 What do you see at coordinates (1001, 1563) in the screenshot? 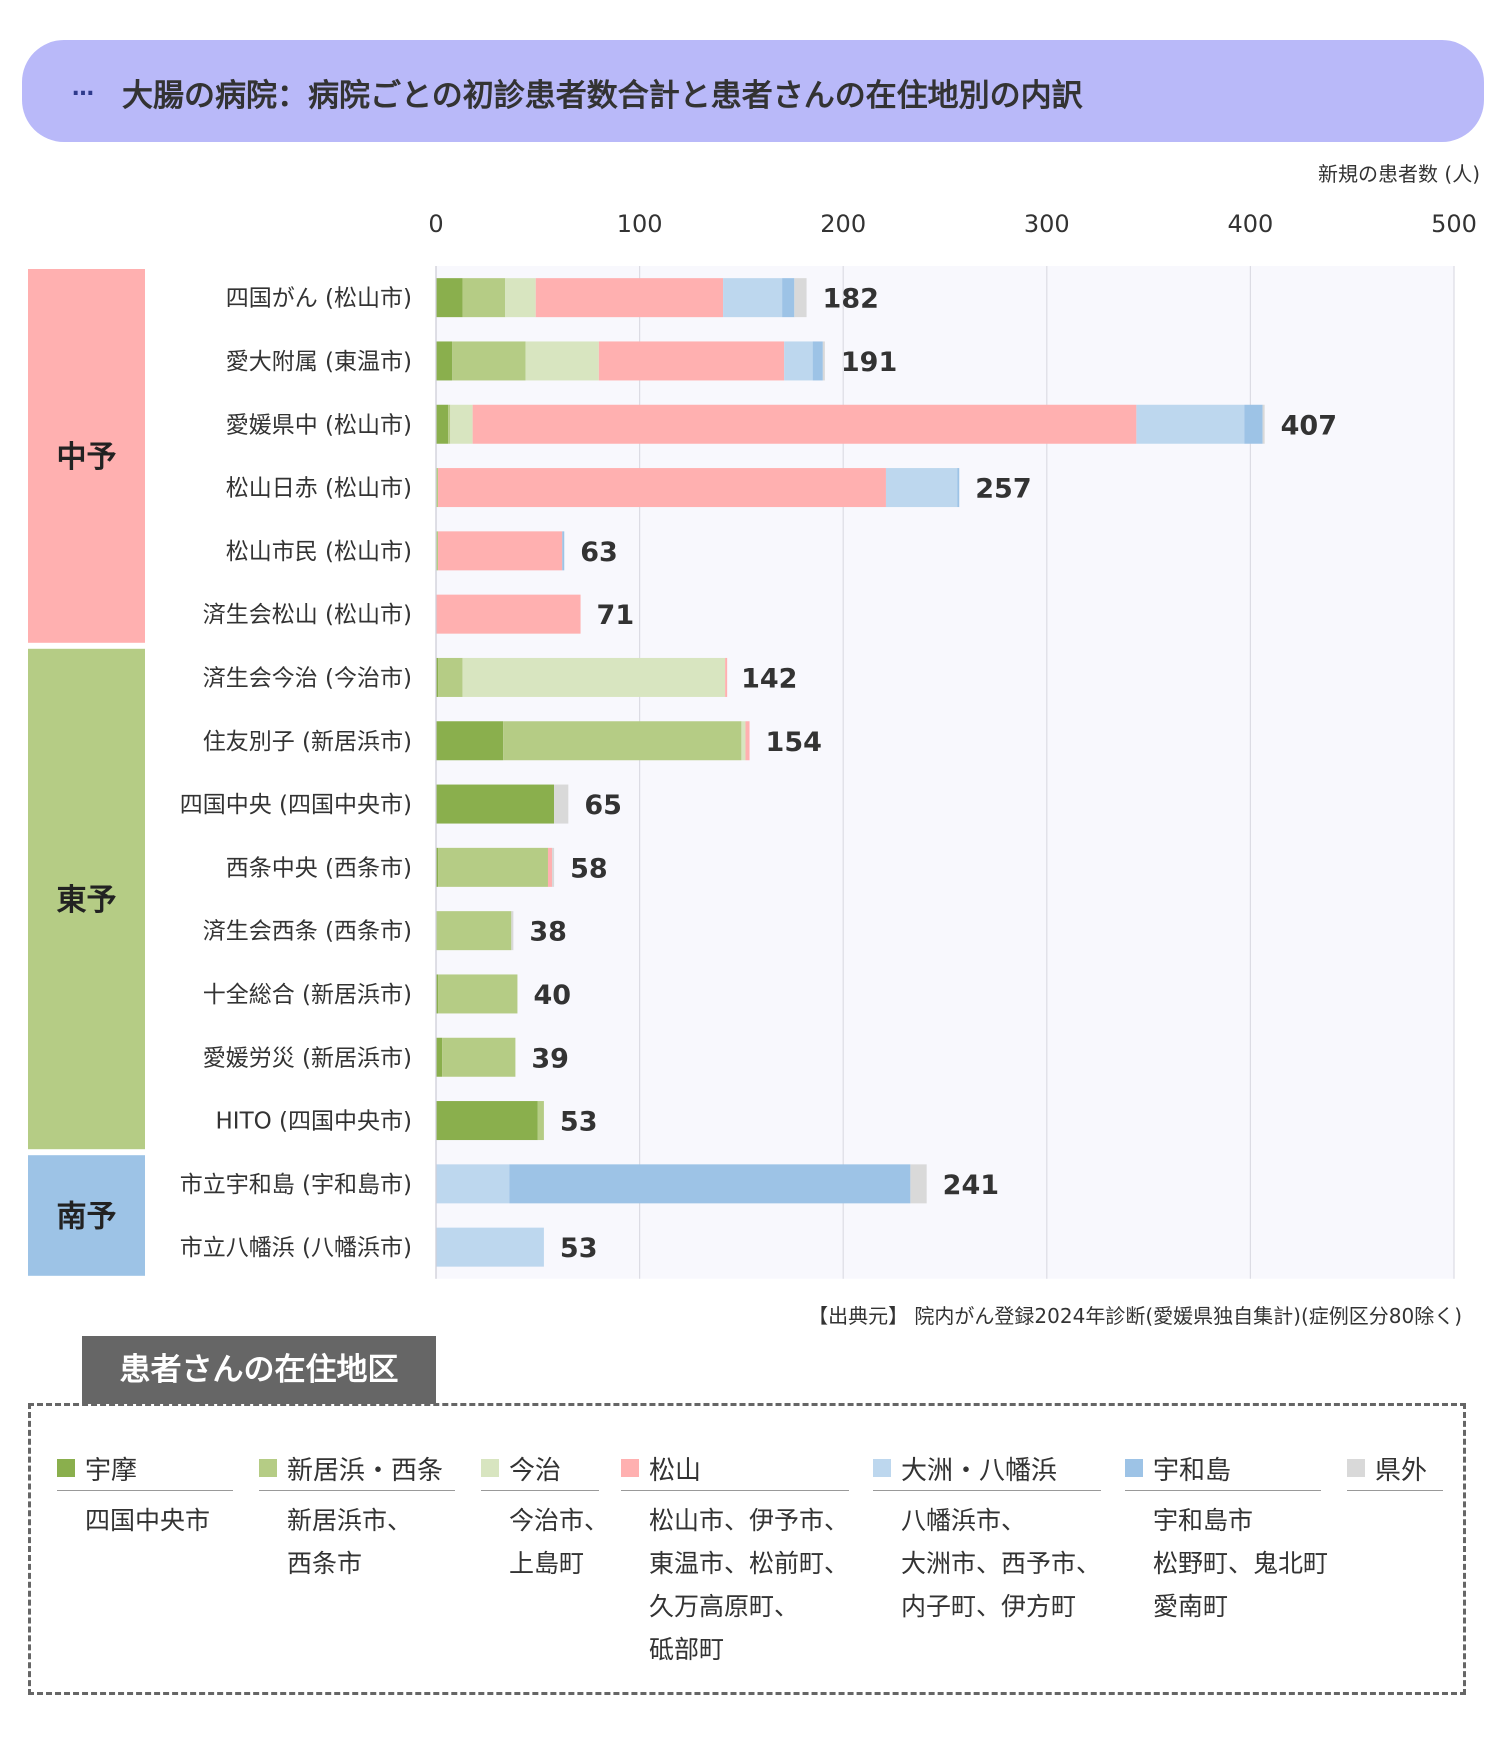
I see `legend-area: 大洲市、西予市、` at bounding box center [1001, 1563].